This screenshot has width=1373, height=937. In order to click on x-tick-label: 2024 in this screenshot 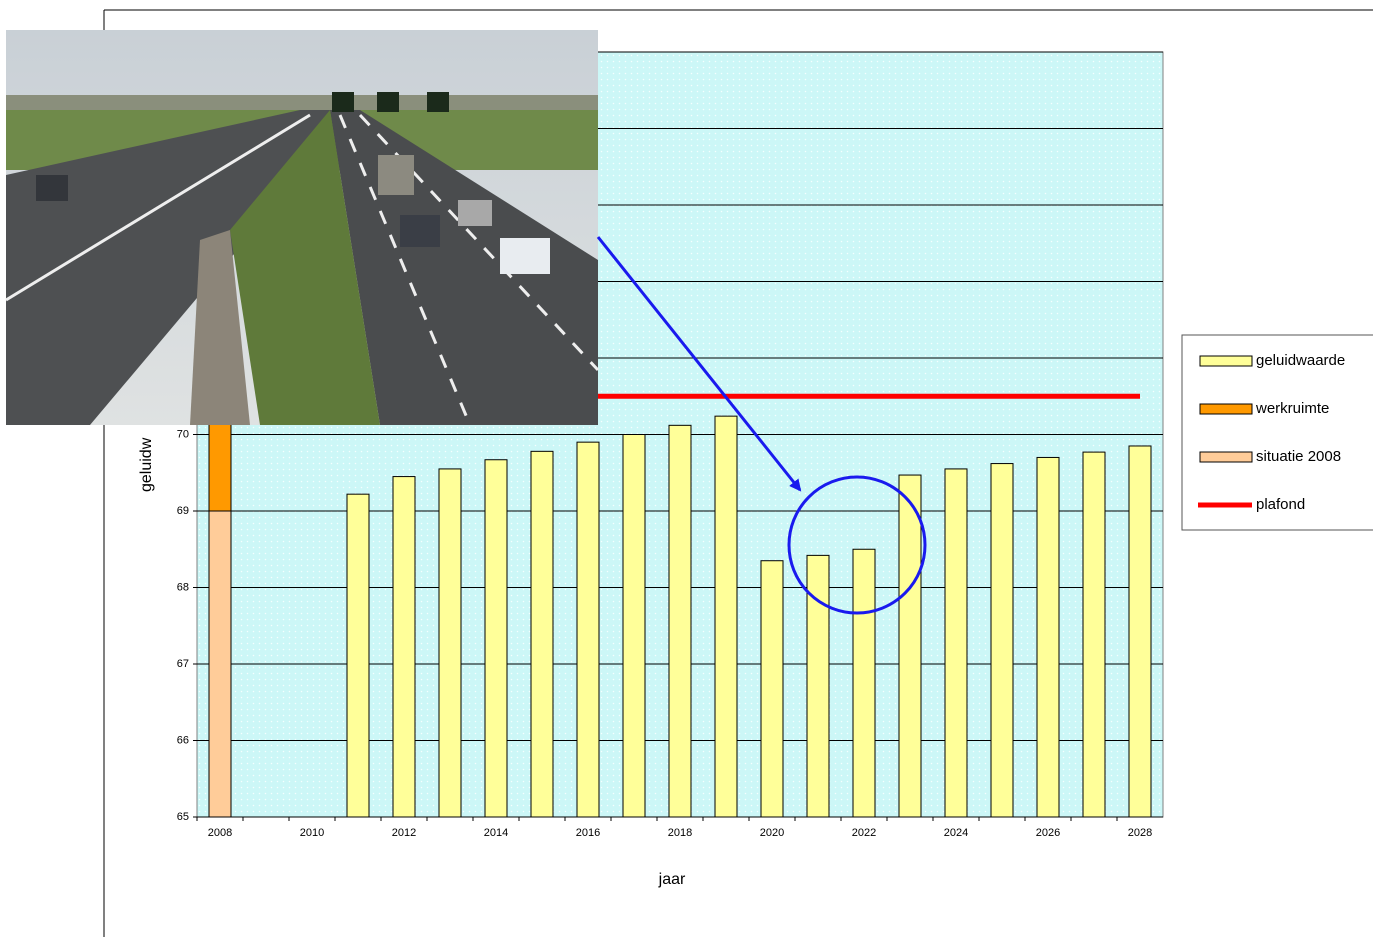, I will do `click(956, 833)`.